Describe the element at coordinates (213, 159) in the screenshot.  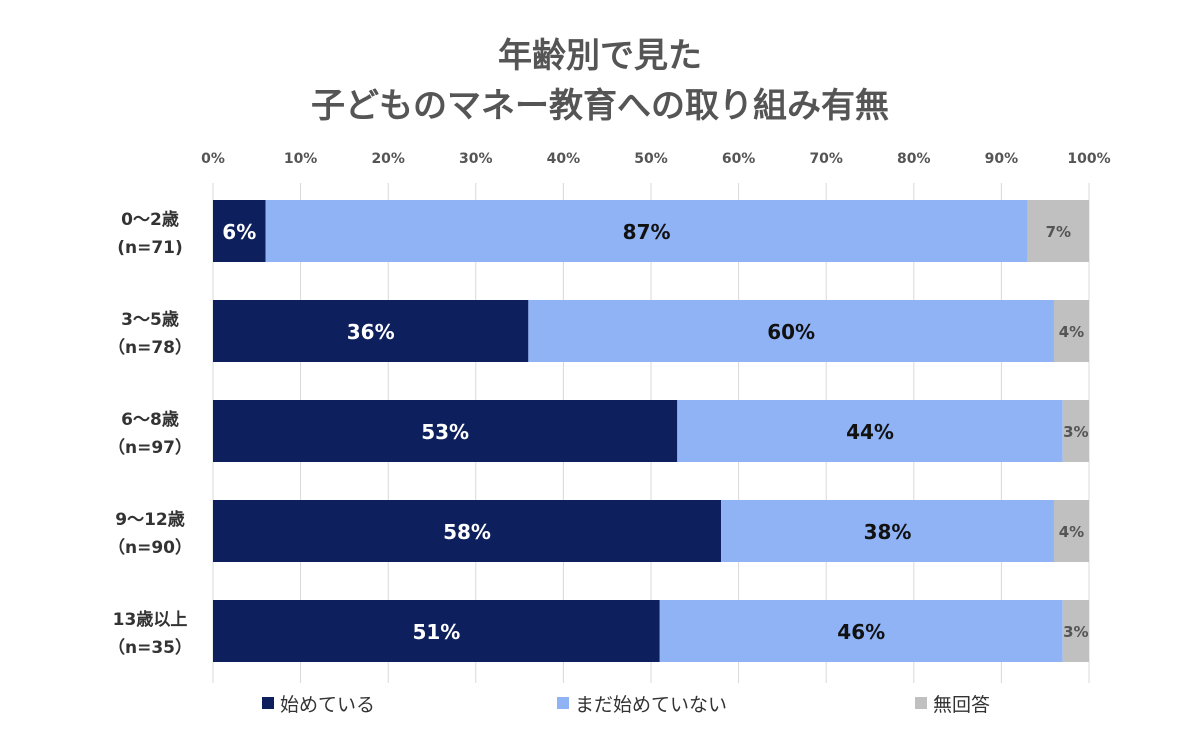
I see `x-tick-label: 0%` at that location.